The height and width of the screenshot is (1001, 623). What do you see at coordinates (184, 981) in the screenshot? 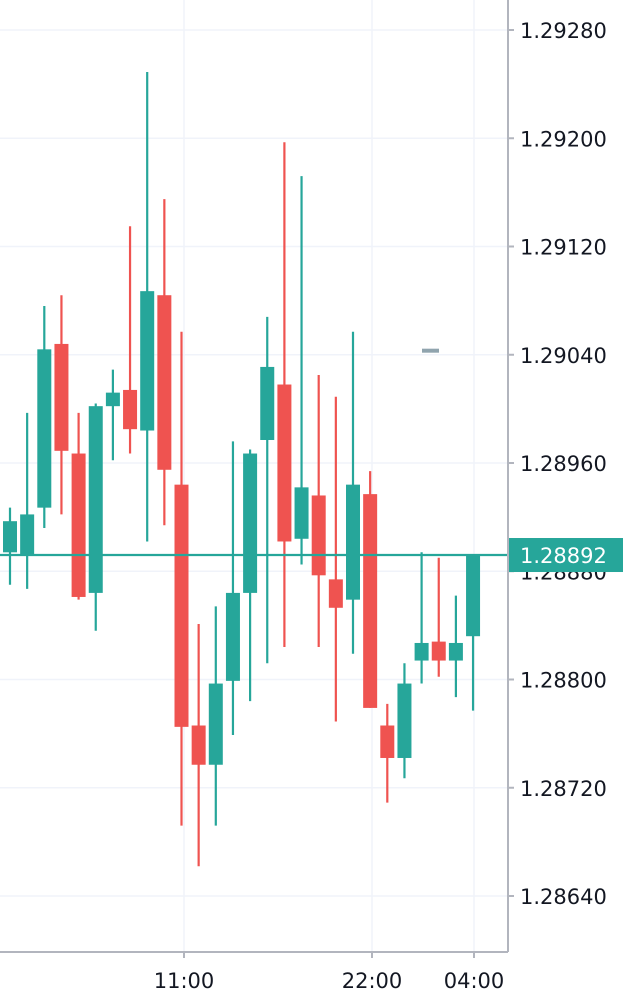
I see `time-tick-label: 11:00` at bounding box center [184, 981].